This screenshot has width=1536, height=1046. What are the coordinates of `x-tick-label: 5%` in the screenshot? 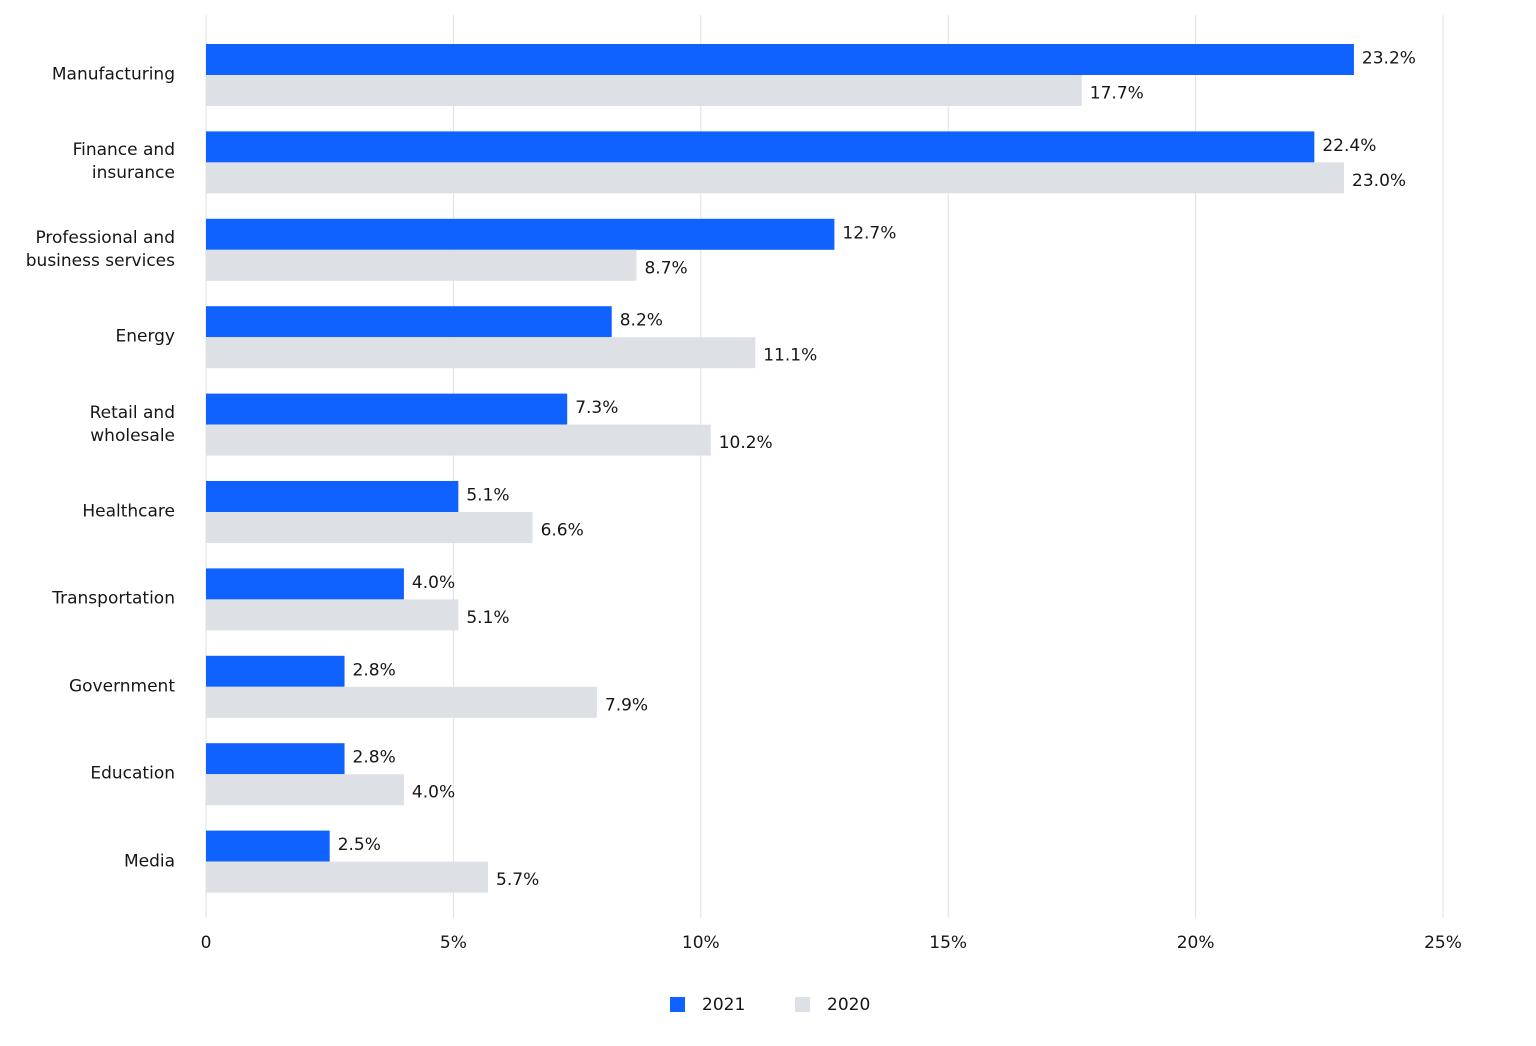 It's located at (453, 943).